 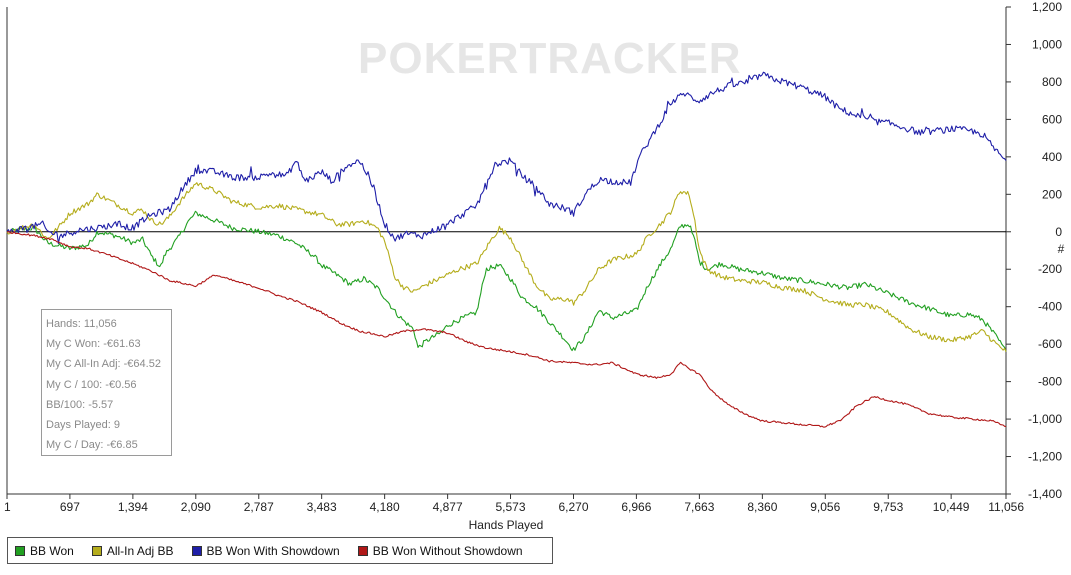 I want to click on legend-item-bb-won: BB Won, so click(x=44, y=551).